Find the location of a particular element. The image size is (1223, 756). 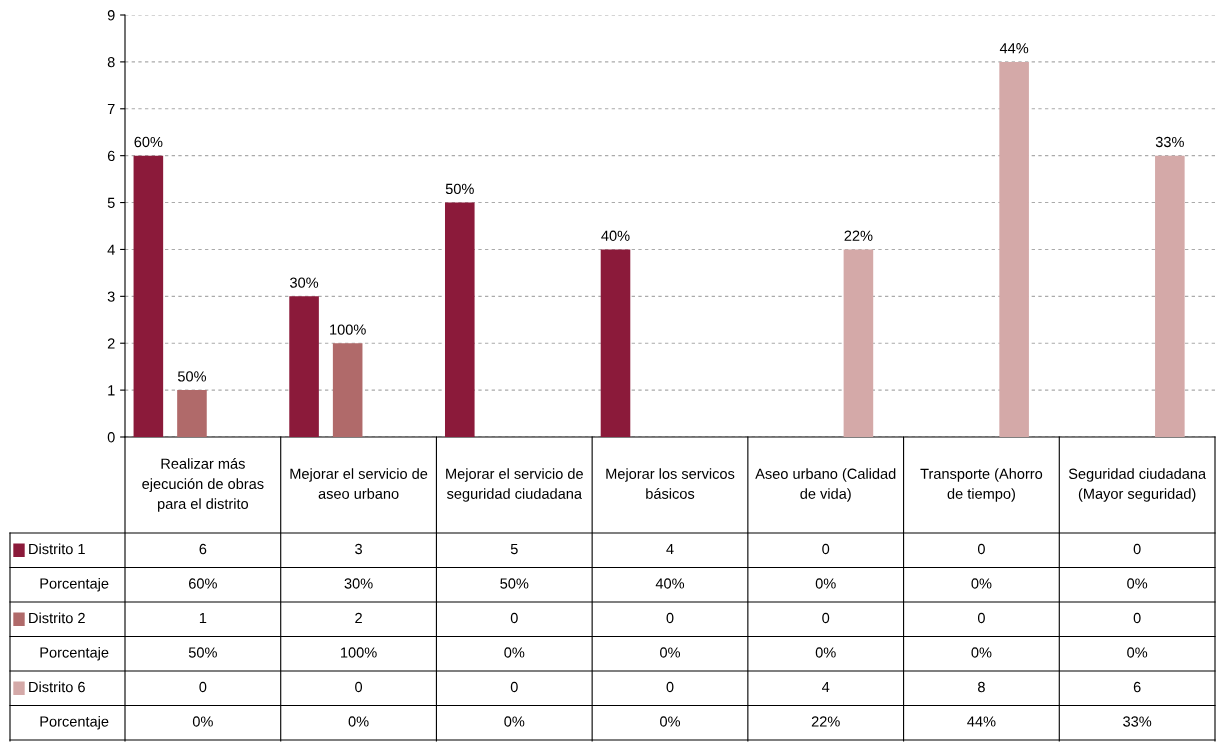

x-tick-label: Transporte (Ahorro de tiempo) is located at coordinates (981, 485).